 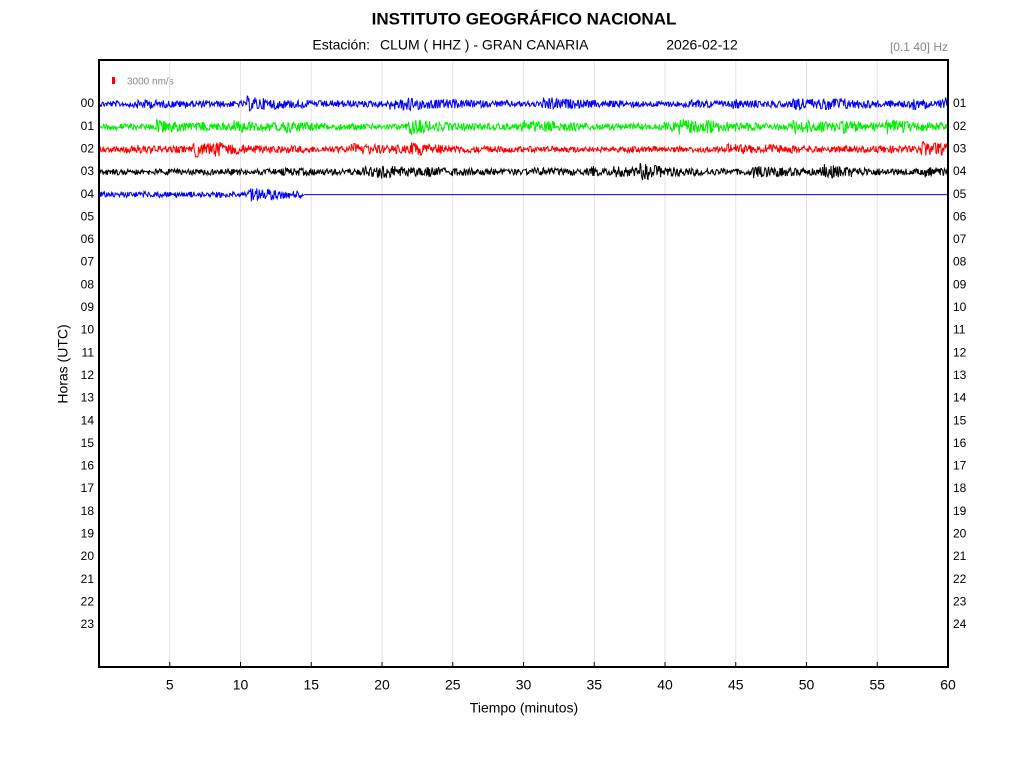 What do you see at coordinates (88, 194) in the screenshot?
I see `row-label-left: 04` at bounding box center [88, 194].